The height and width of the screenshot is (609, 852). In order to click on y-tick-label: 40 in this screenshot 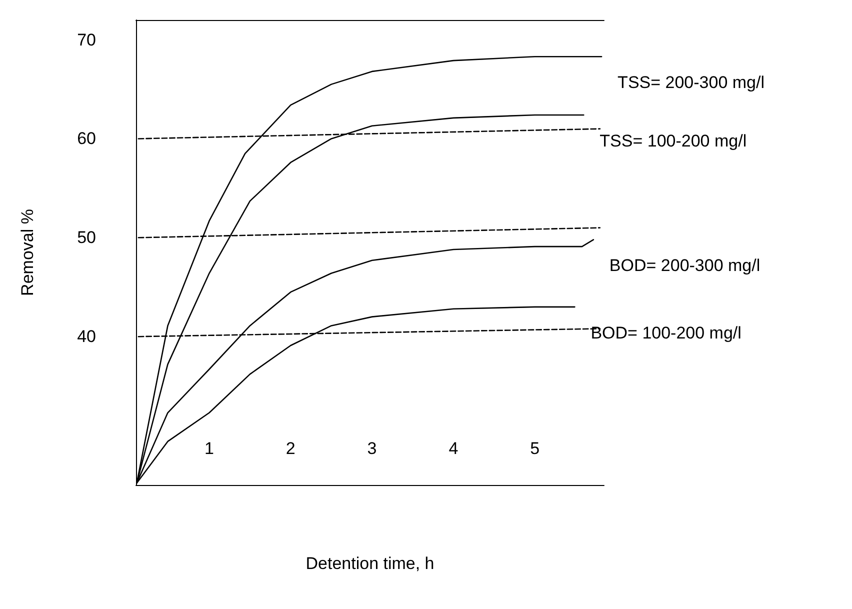, I will do `click(86, 336)`.